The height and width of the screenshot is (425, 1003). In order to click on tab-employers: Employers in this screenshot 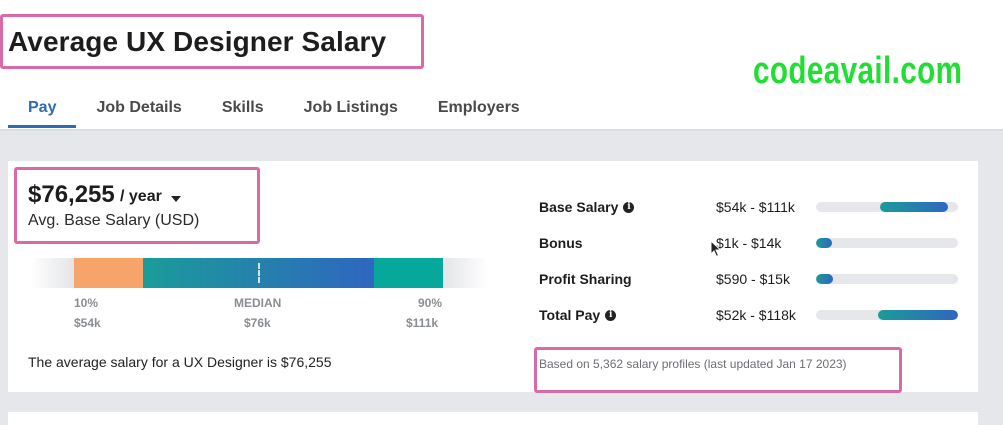, I will do `click(478, 107)`.